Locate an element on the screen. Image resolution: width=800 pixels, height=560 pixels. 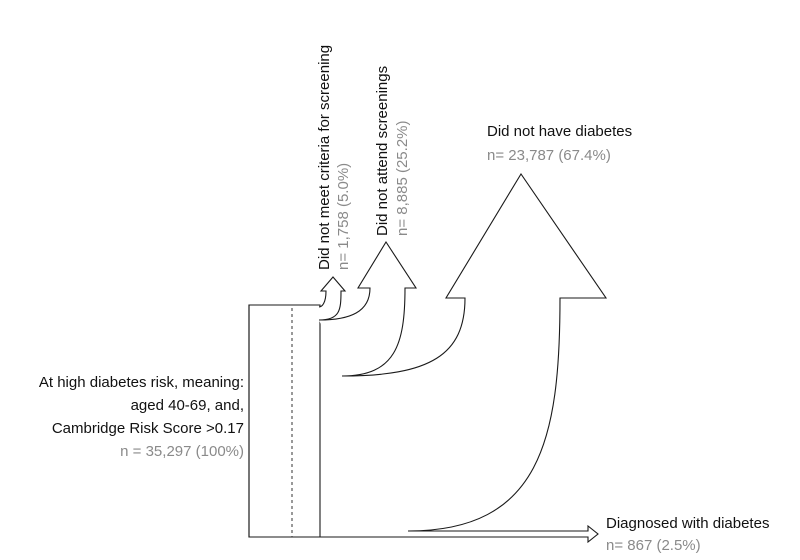
flow-not-attend is located at coordinates (368, 308).